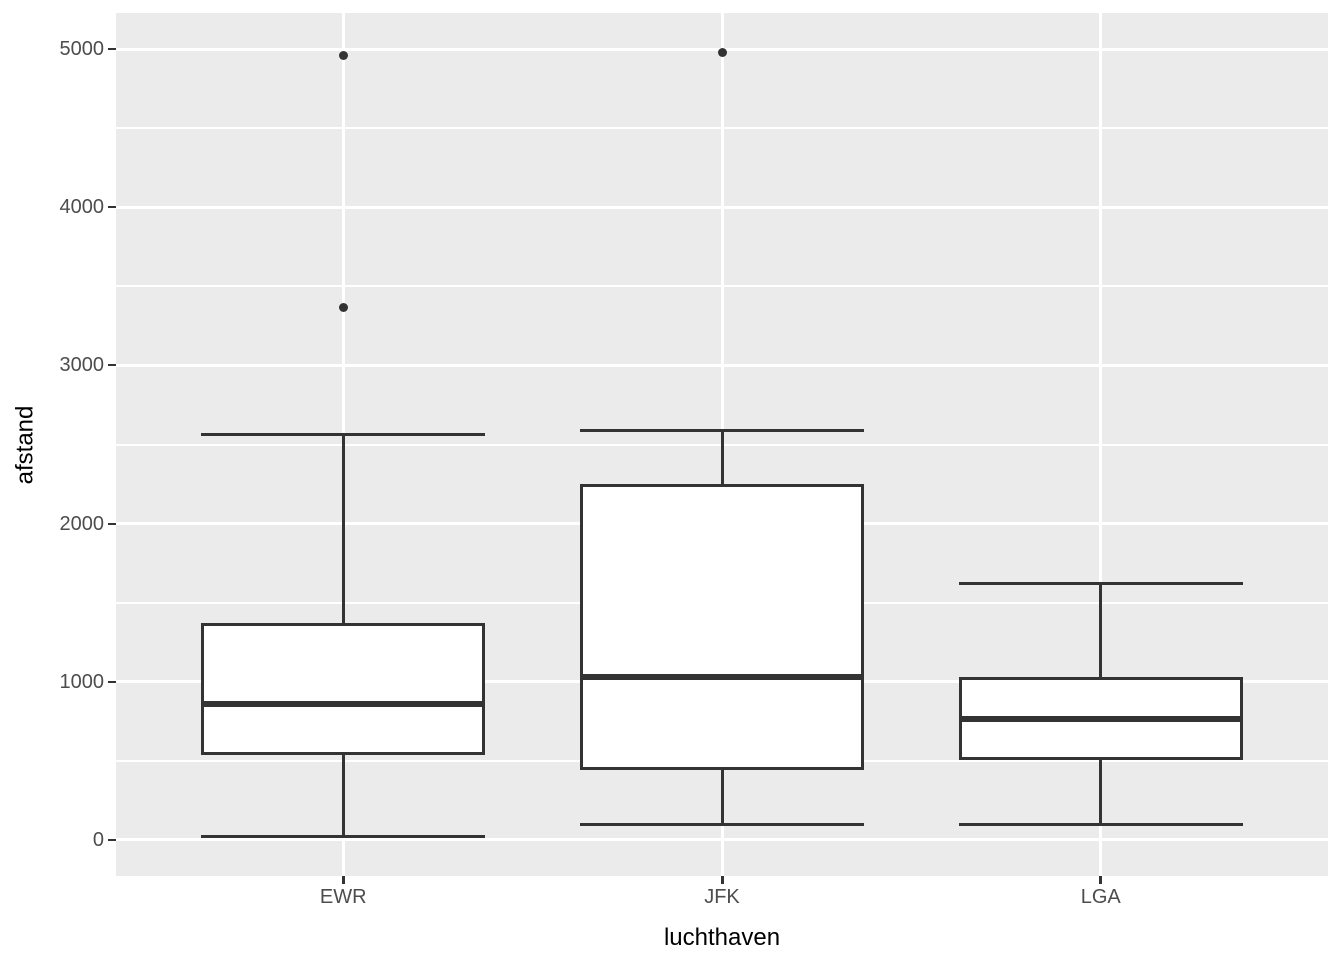 This screenshot has height=960, width=1344. What do you see at coordinates (1101, 880) in the screenshot?
I see `x-tick-mark-LGA` at bounding box center [1101, 880].